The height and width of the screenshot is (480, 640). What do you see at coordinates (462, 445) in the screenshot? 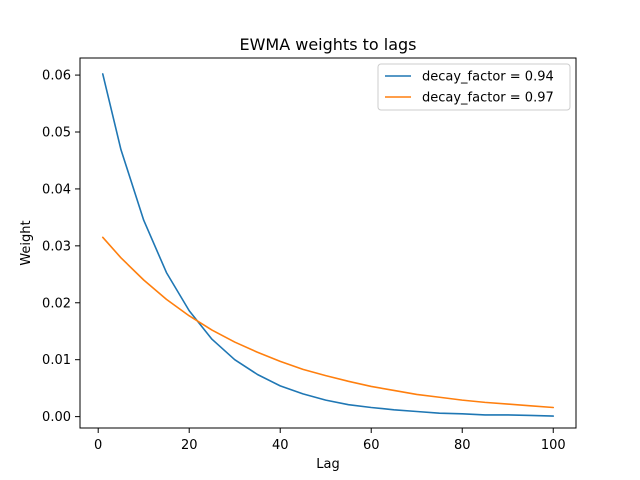
I see `x-tick-label: 80` at bounding box center [462, 445].